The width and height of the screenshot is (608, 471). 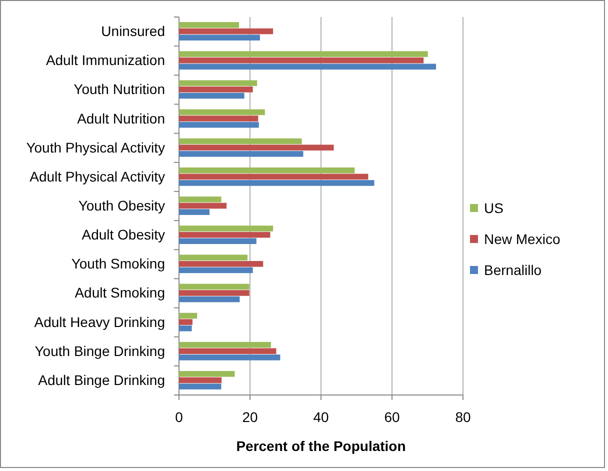 What do you see at coordinates (522, 239) in the screenshot?
I see `legend-label: New Mexico` at bounding box center [522, 239].